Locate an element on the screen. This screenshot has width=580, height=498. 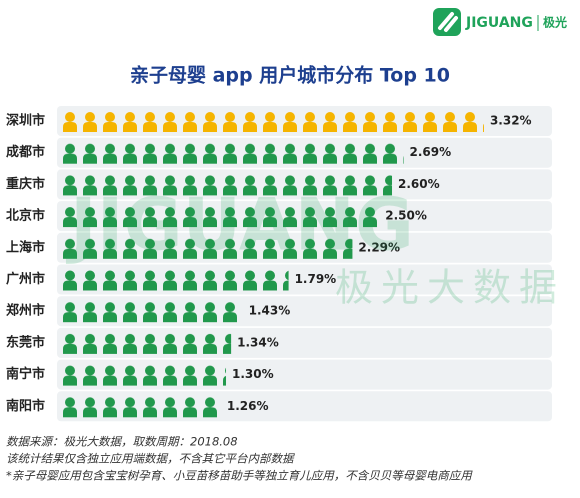
category-label: 成都市 is located at coordinates (25, 152).